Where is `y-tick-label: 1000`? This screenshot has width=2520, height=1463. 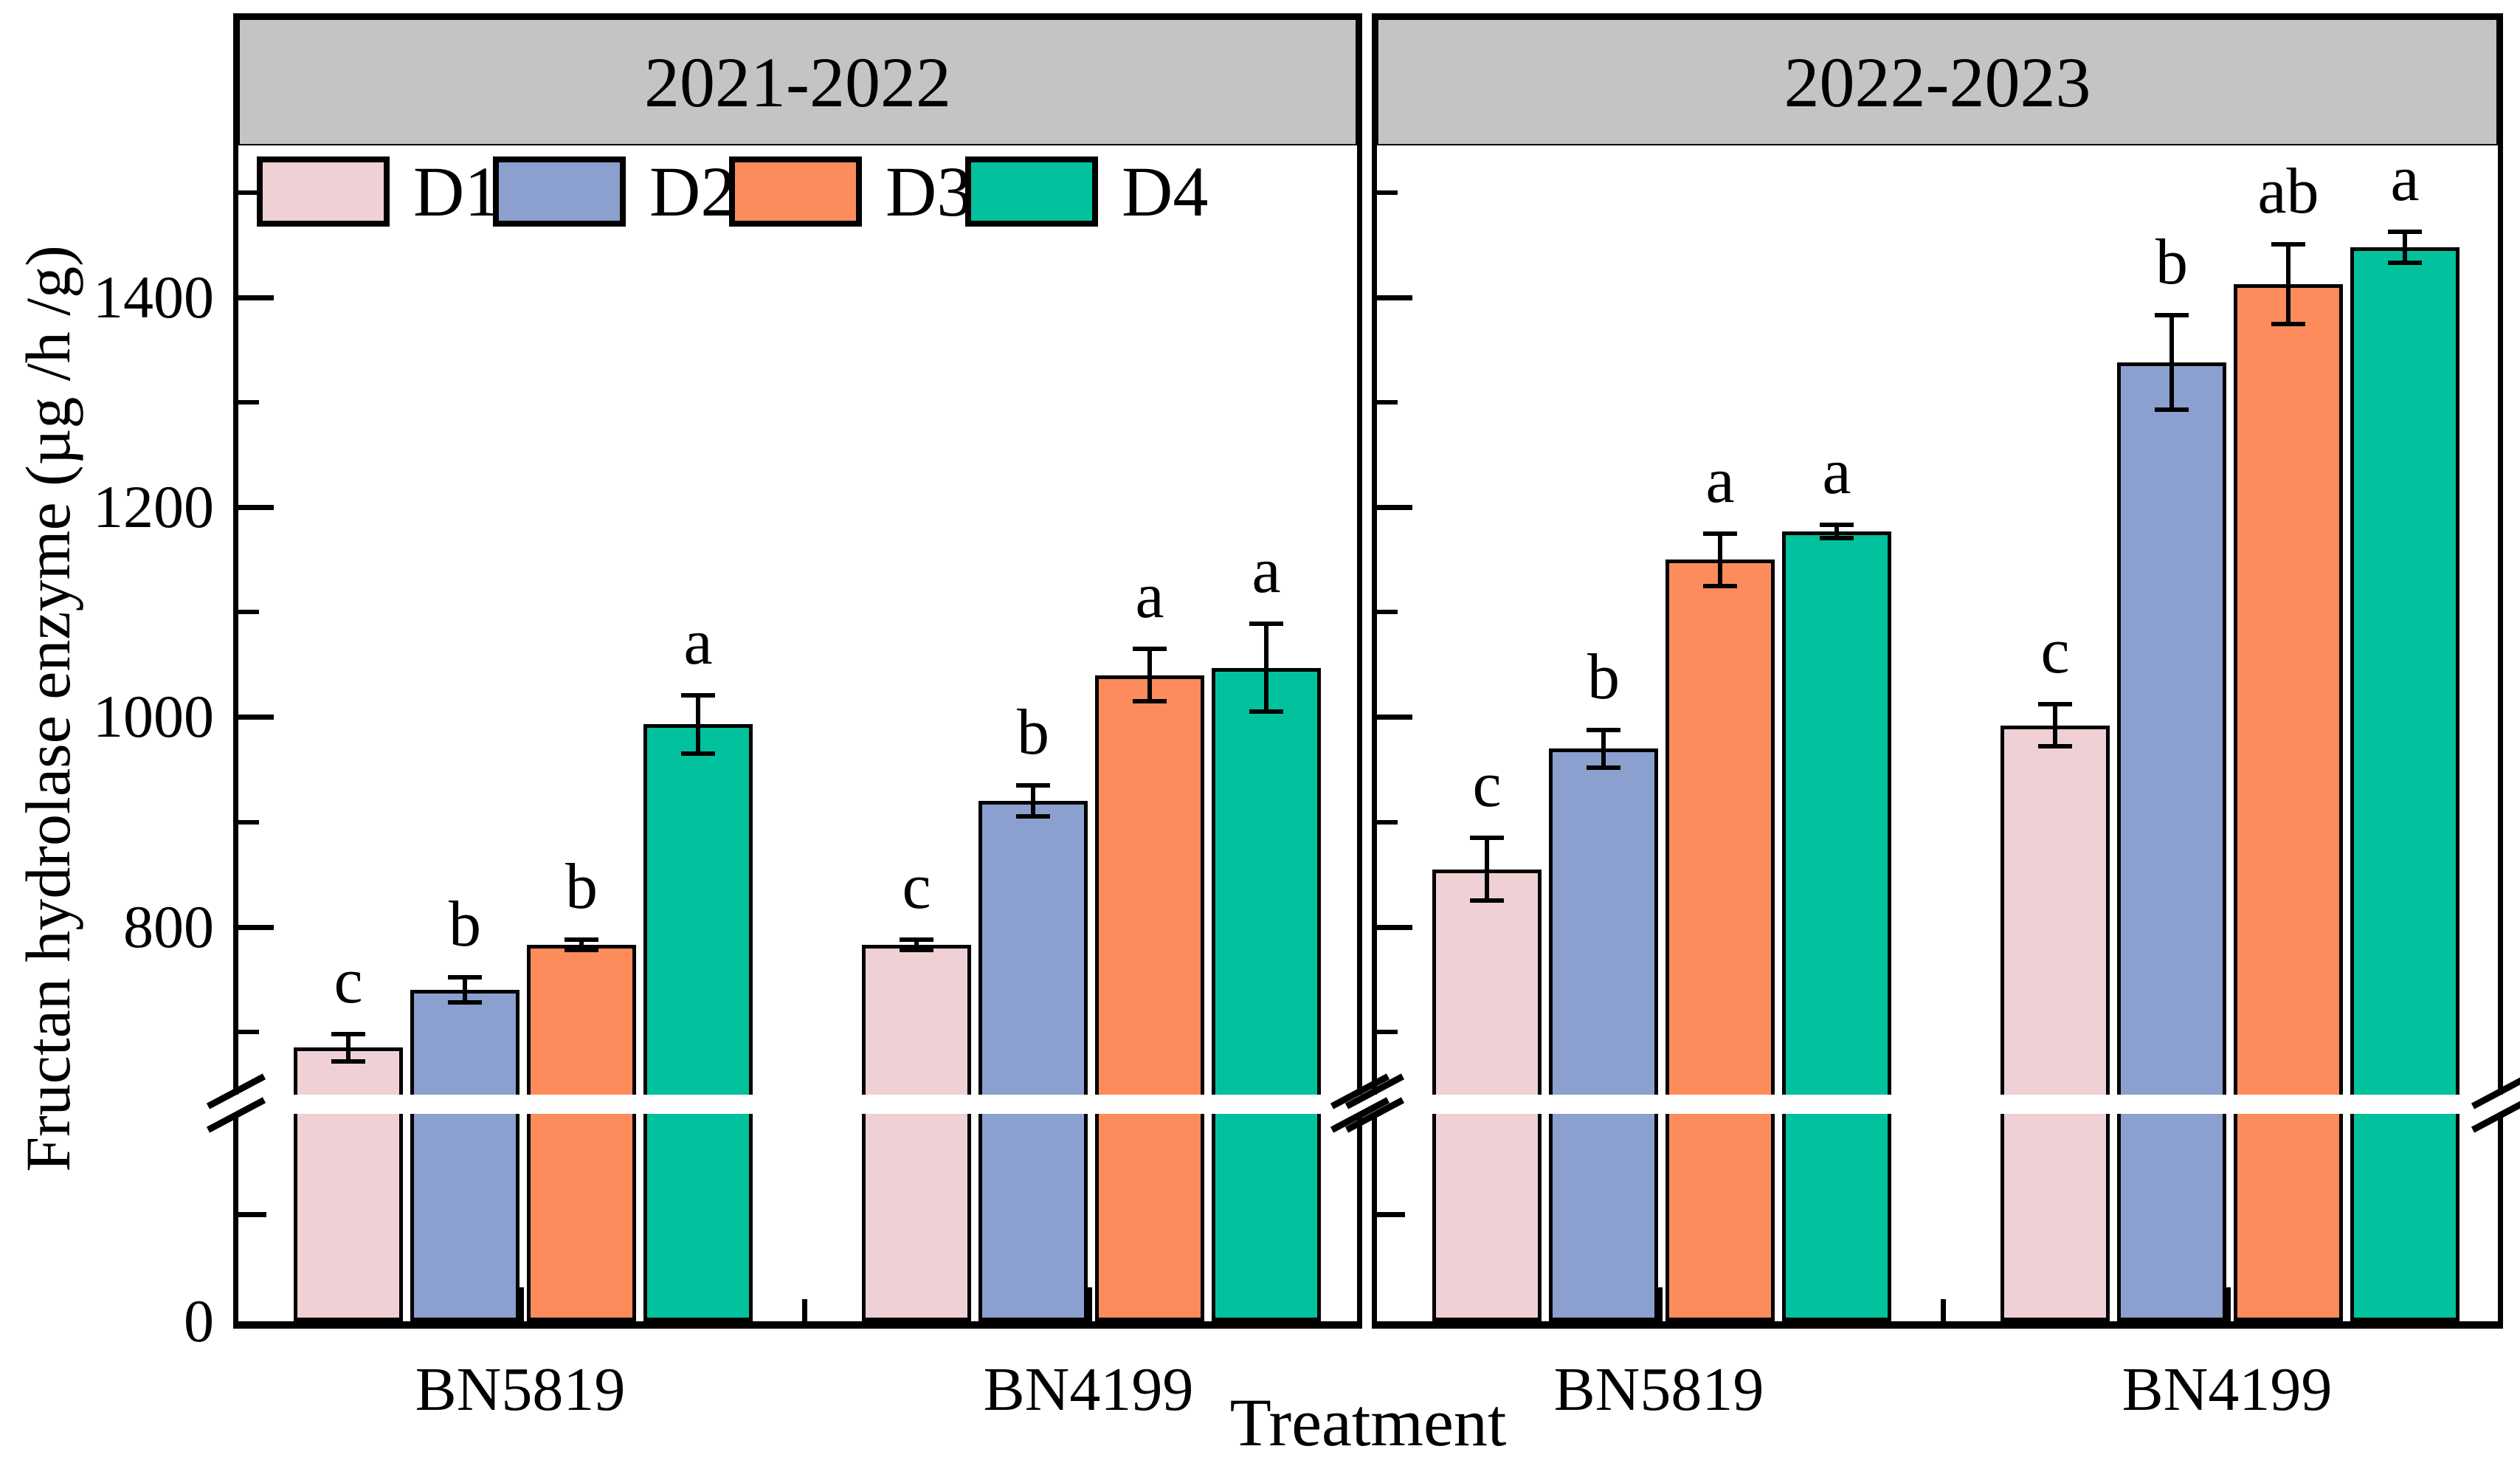 y-tick-label: 1000 is located at coordinates (153, 717).